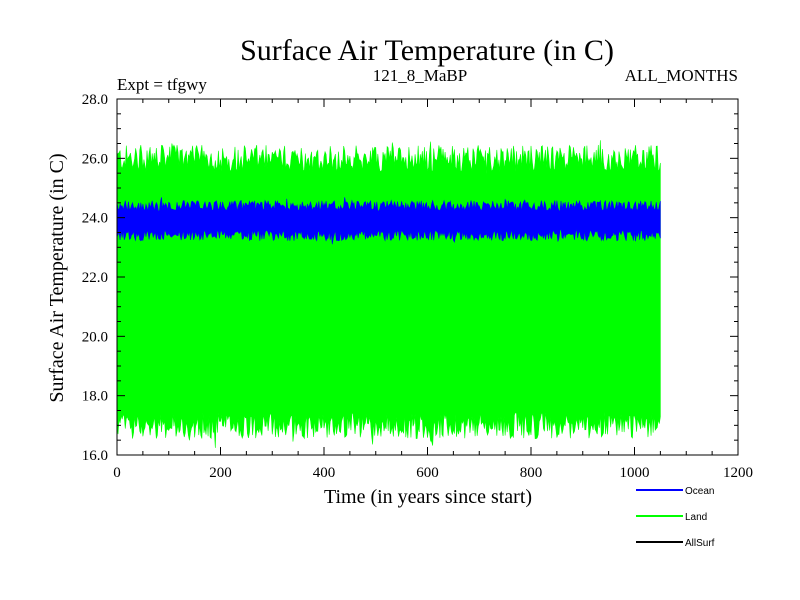 The image size is (800, 600). What do you see at coordinates (681, 75) in the screenshot?
I see `period-label: ALL_MONTHS` at bounding box center [681, 75].